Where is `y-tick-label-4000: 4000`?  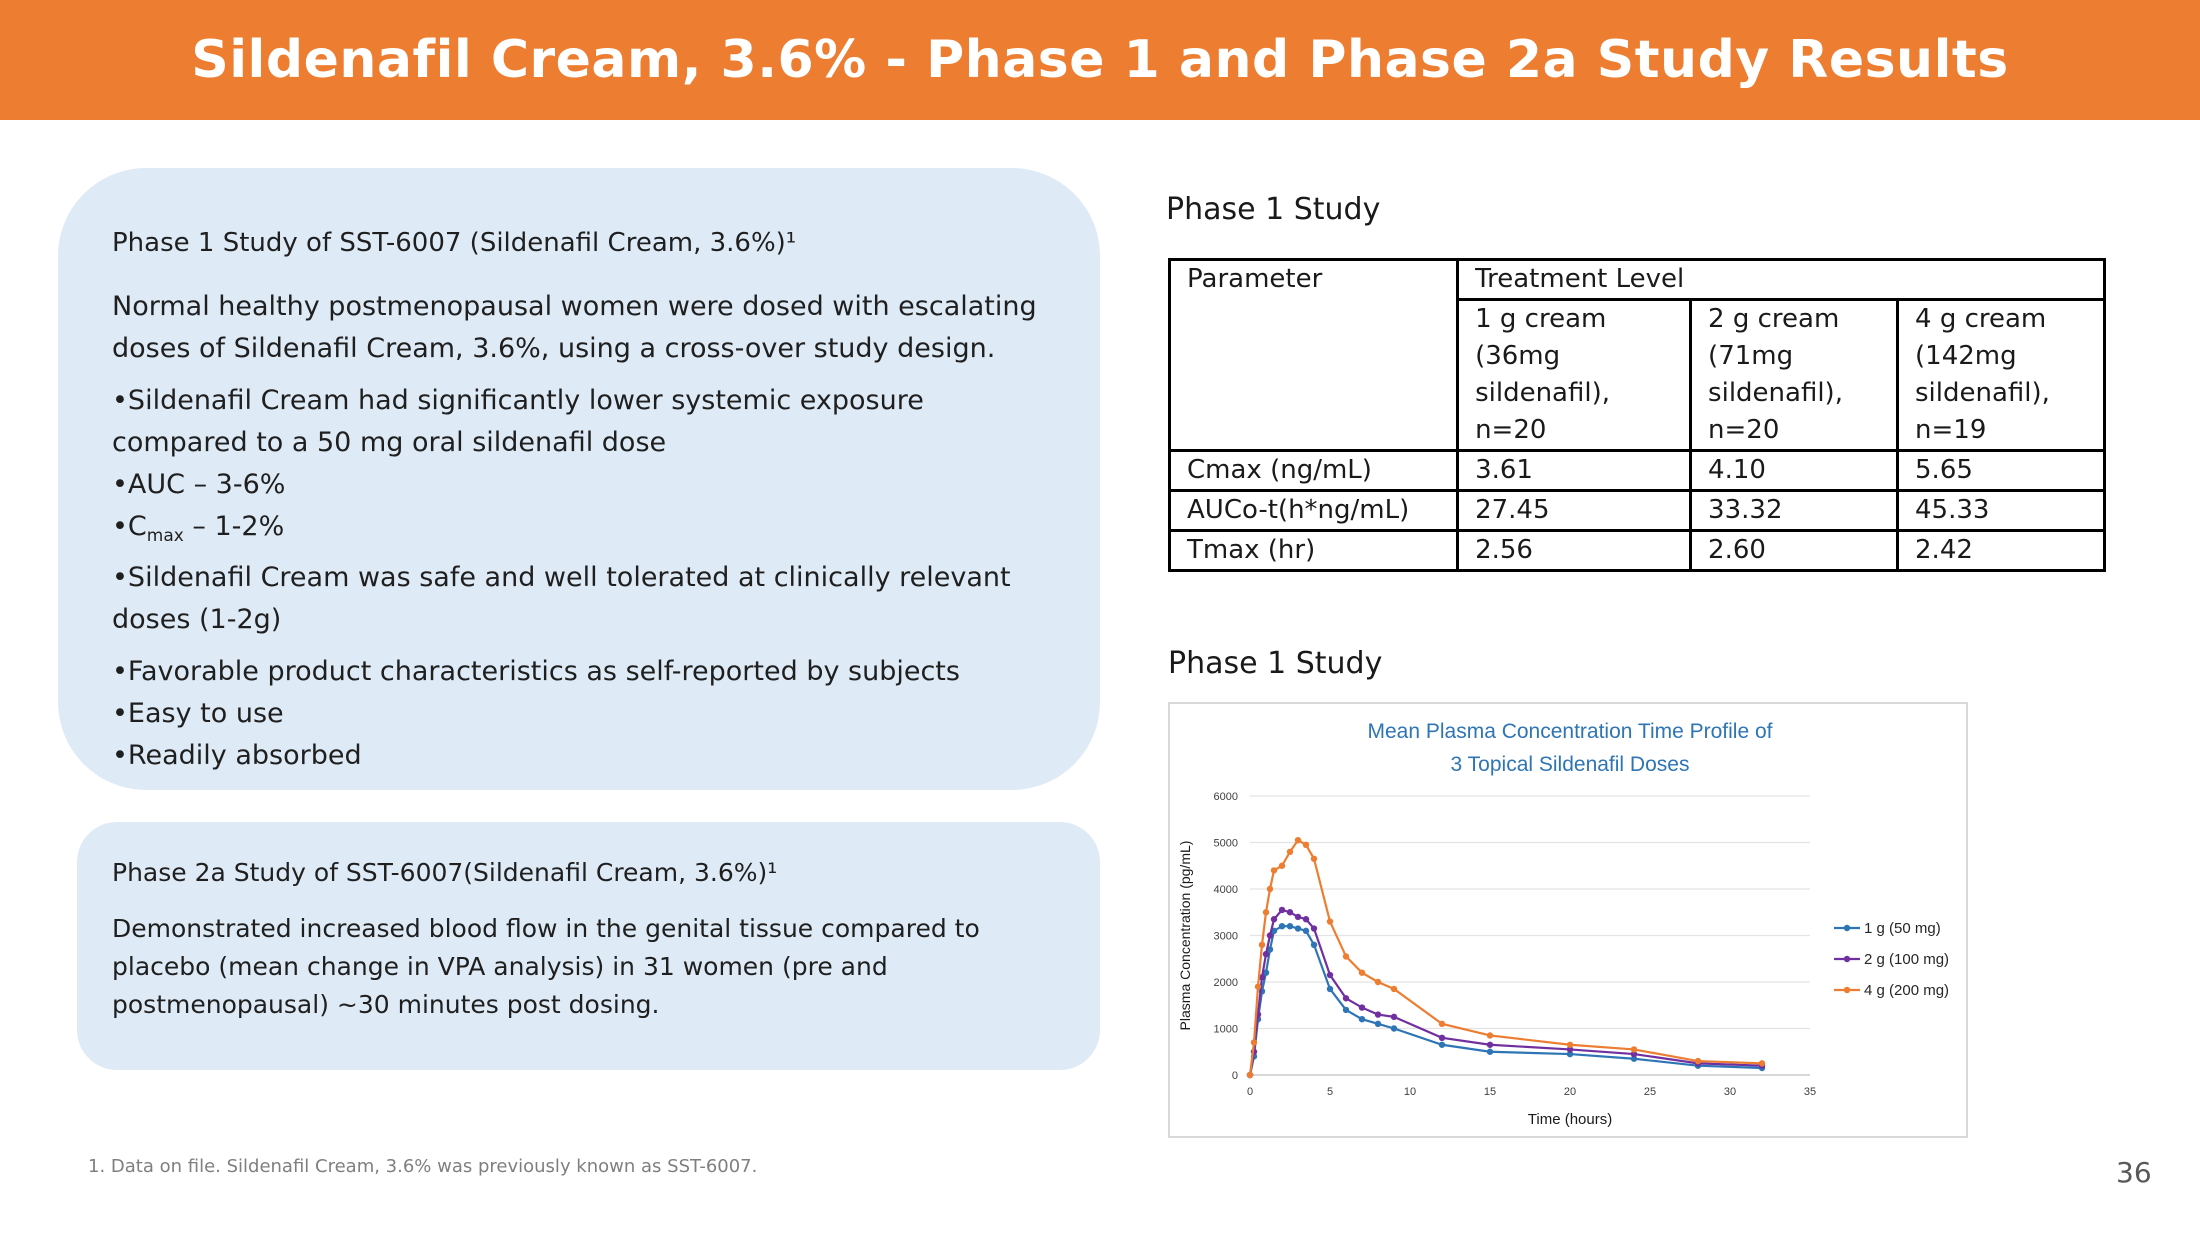
y-tick-label-4000: 4000 is located at coordinates (1226, 890).